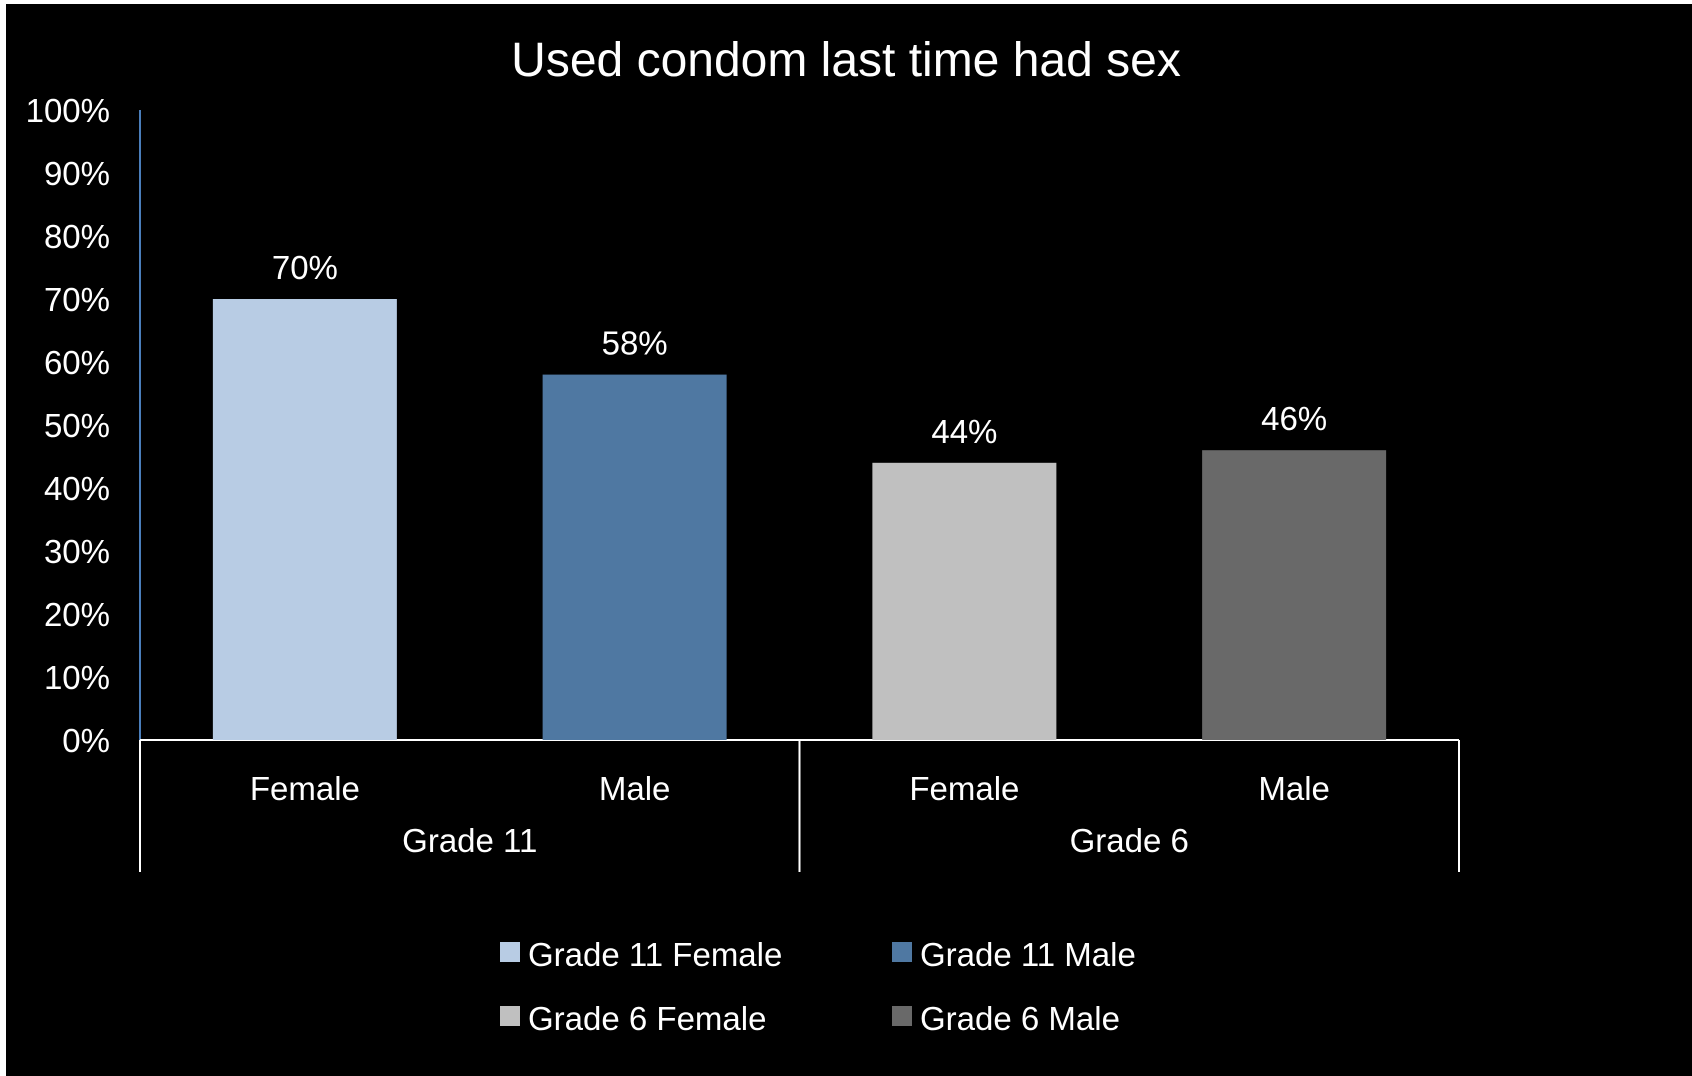 This screenshot has width=1692, height=1076. I want to click on y-tick-label: 60%, so click(77, 362).